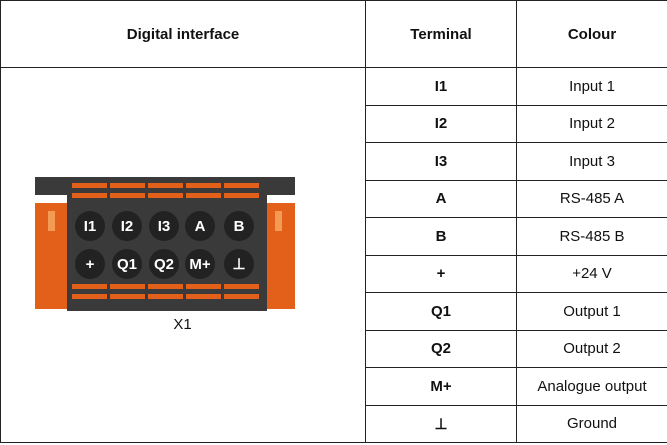 The width and height of the screenshot is (667, 445). I want to click on table-row: + +24 V, so click(334, 273).